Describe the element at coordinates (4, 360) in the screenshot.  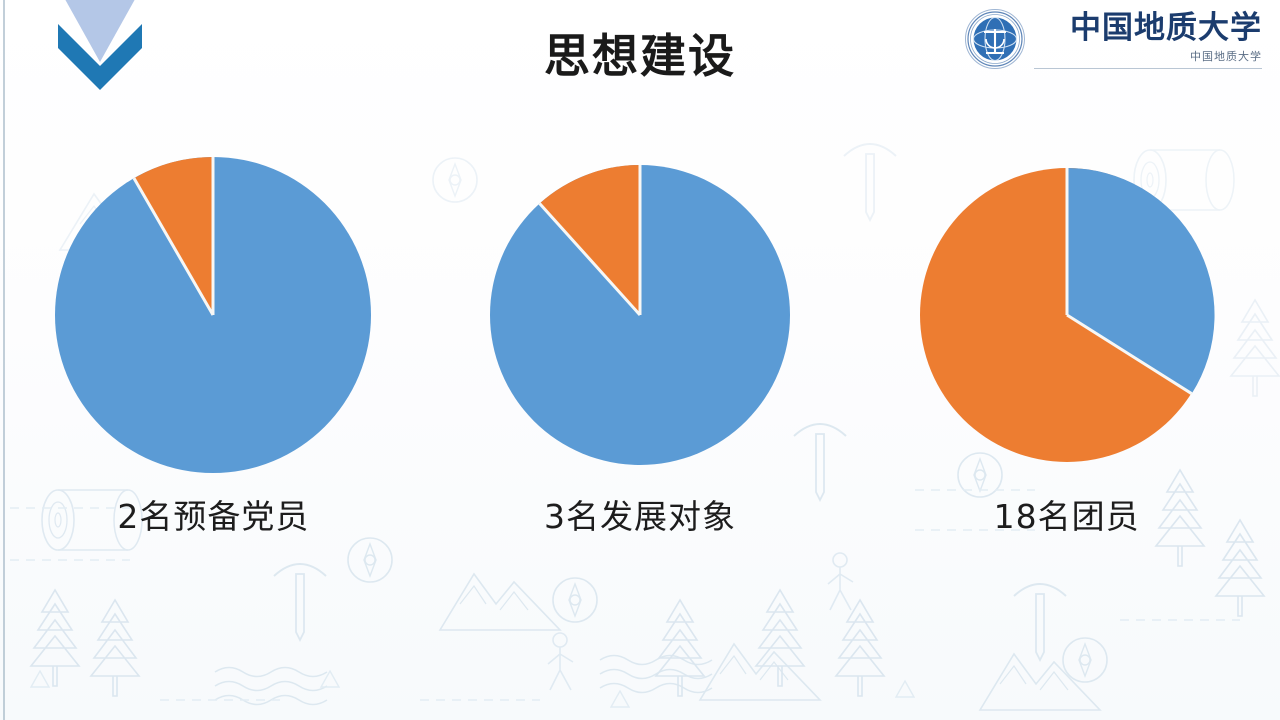
I see `slide-left-edge-rule` at that location.